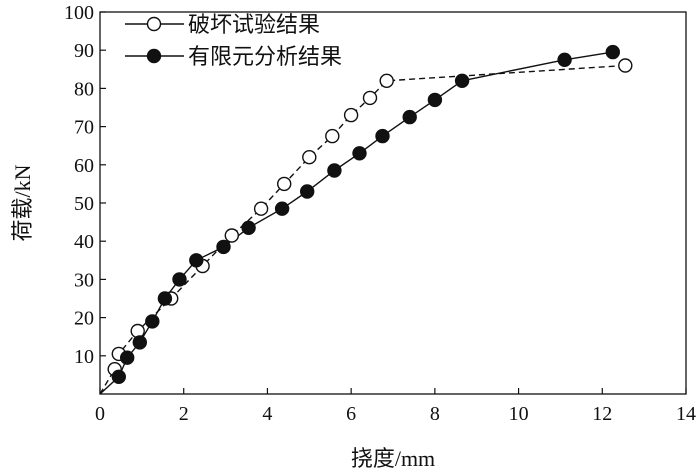 This screenshot has width=700, height=474. Describe the element at coordinates (435, 414) in the screenshot. I see `x-tick-label: 8` at that location.